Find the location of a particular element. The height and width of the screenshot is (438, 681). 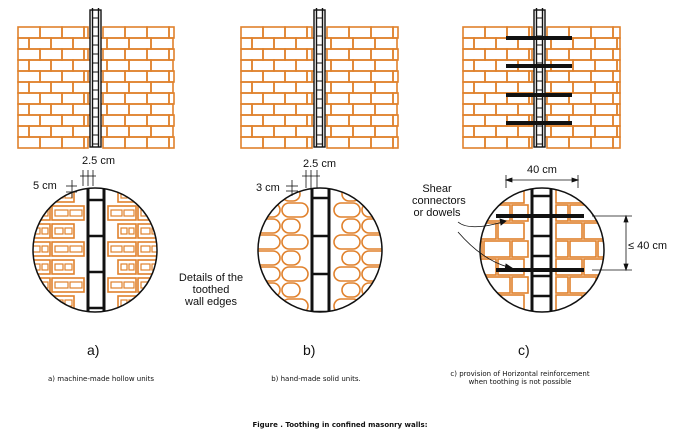

tie-column-b is located at coordinates (319, 78).